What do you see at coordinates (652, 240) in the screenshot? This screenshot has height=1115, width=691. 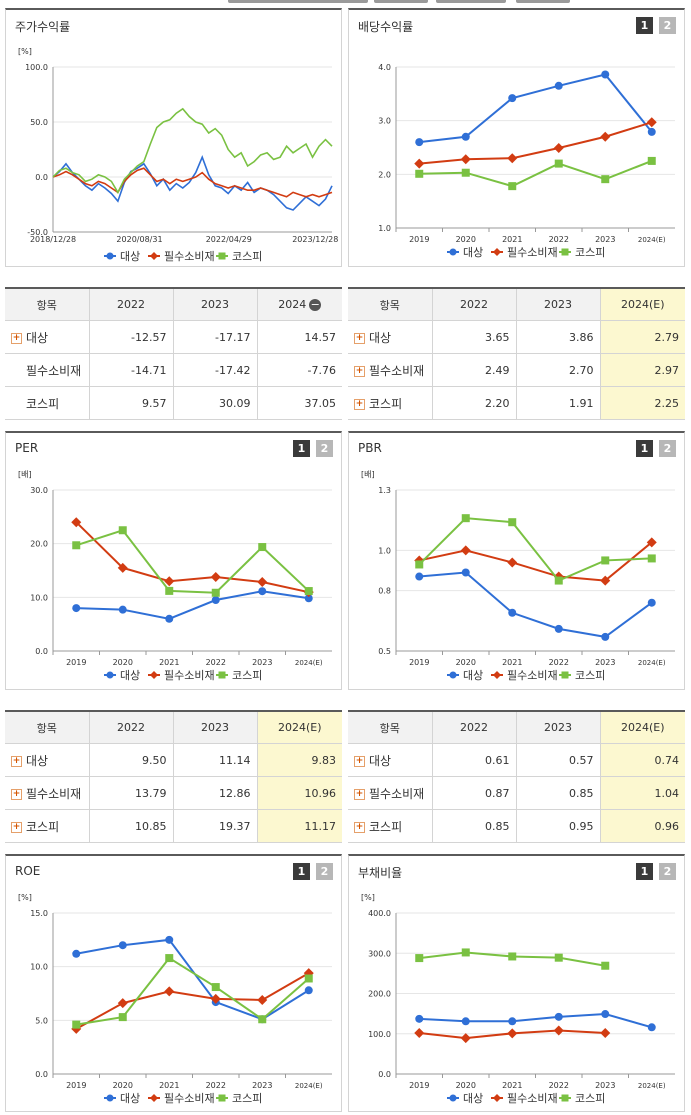 I see `x-tick-label: 2024(E)` at bounding box center [652, 240].